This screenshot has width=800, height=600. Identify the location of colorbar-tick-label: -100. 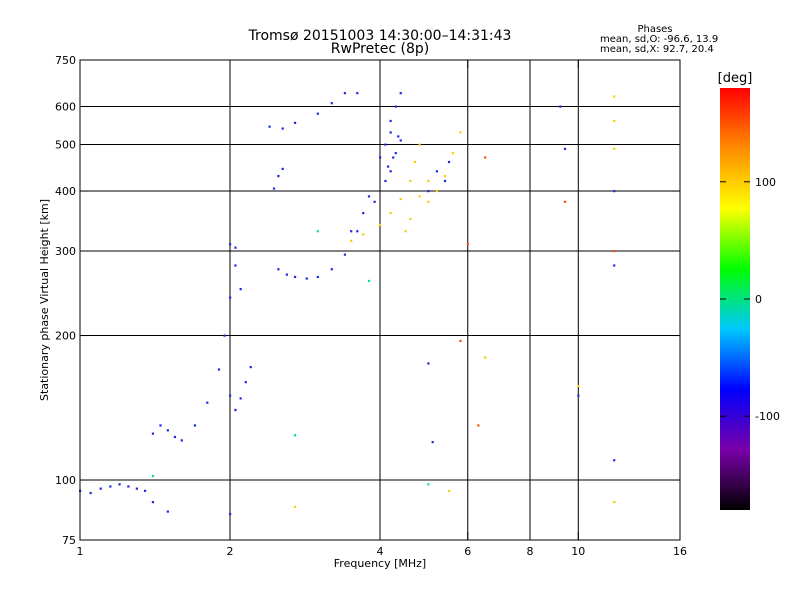
(767, 416).